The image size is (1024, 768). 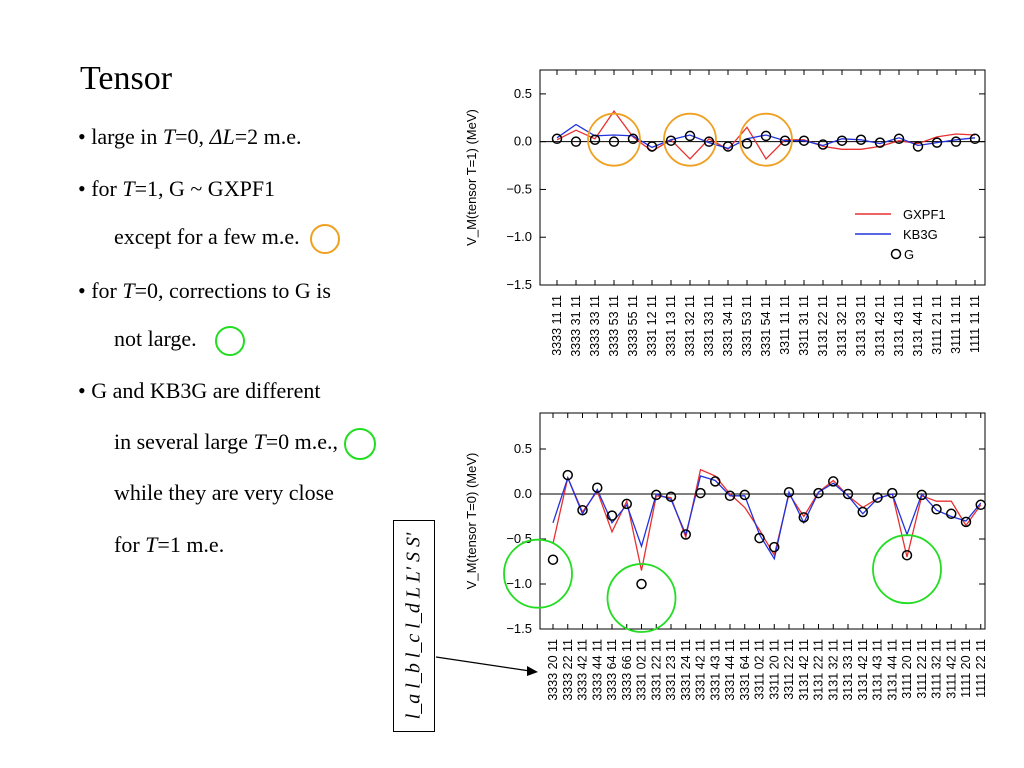 What do you see at coordinates (745, 670) in the screenshot?
I see `x-tick-label: 3331 64 11` at bounding box center [745, 670].